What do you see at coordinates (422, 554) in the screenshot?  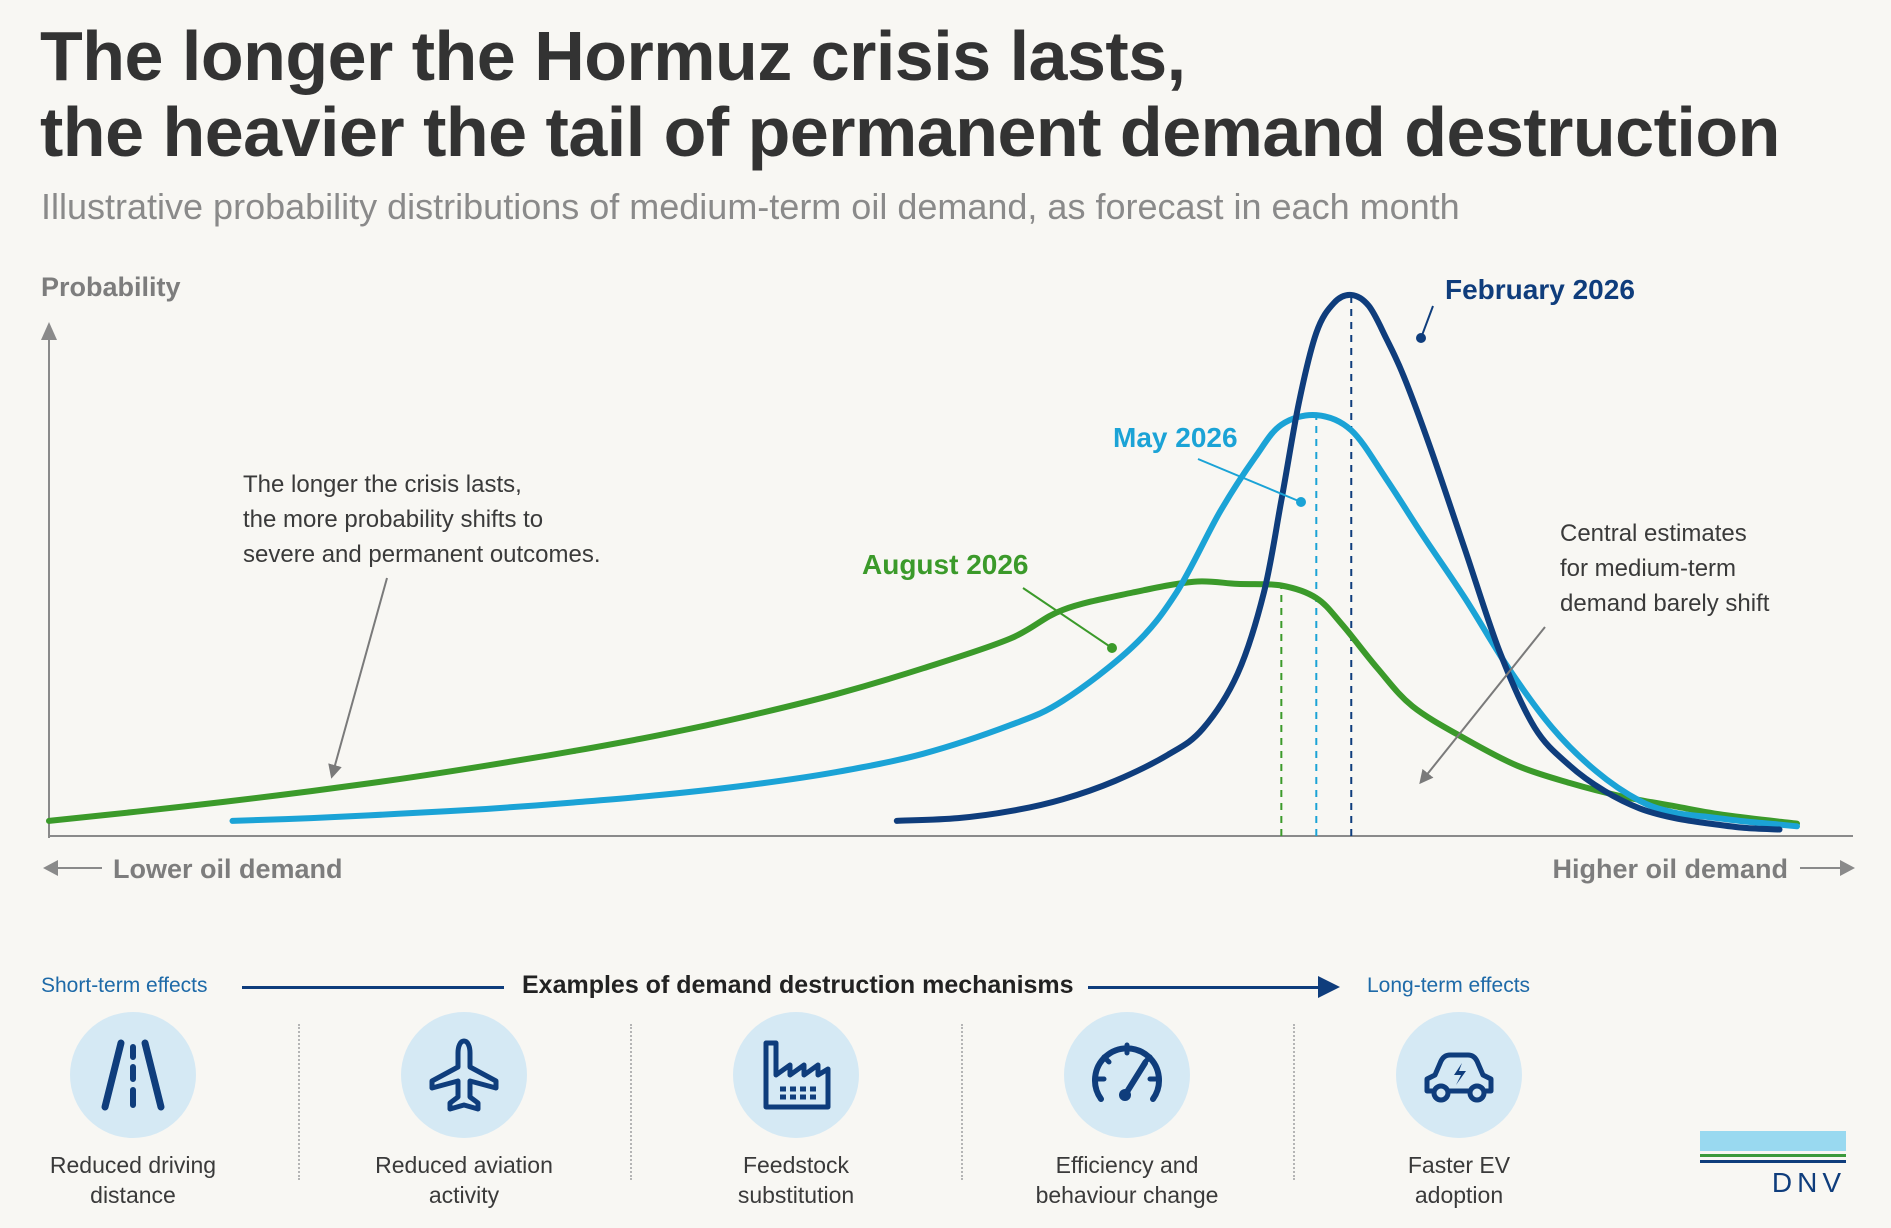 I see `tail-annotation-line-3: severe and permanent outcomes.` at bounding box center [422, 554].